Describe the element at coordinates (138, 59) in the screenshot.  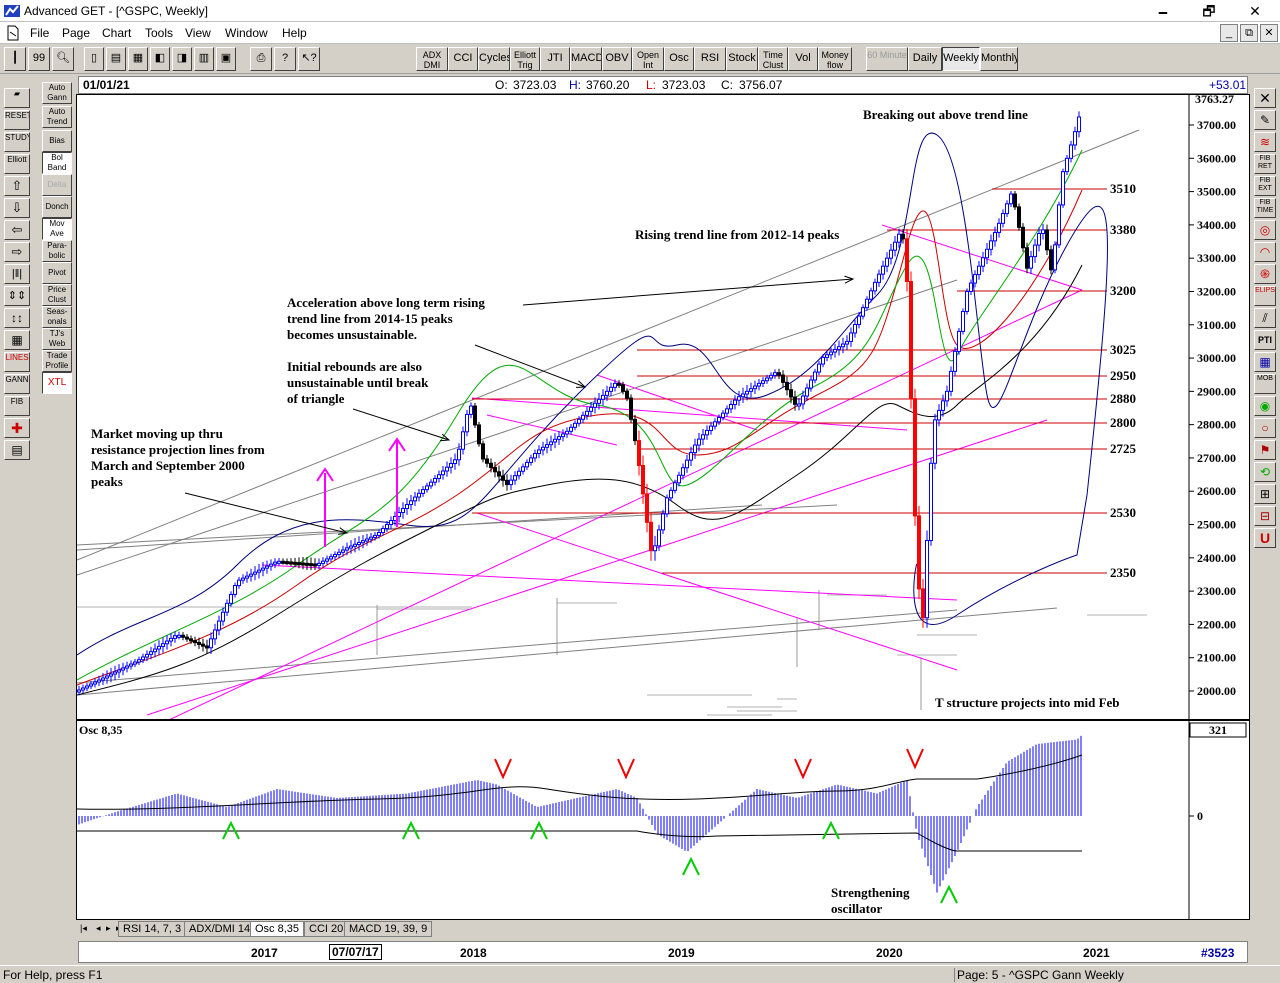
I see `grid-page-icon: ▦` at that location.